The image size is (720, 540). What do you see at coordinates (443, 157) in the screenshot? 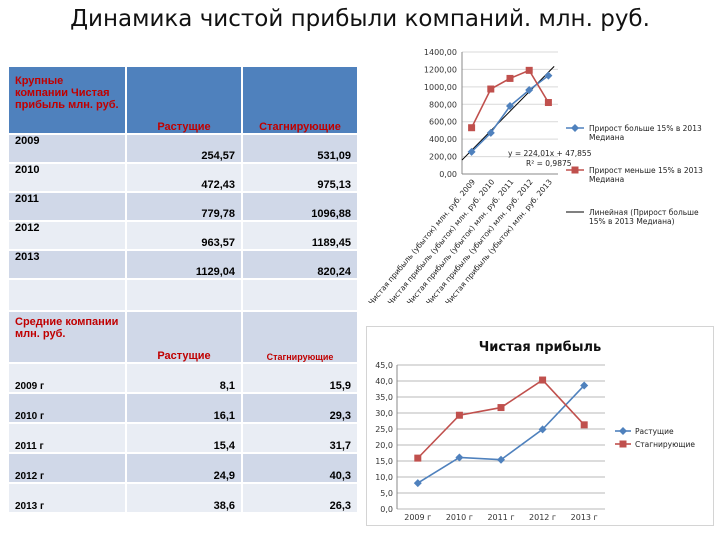
I see `y-tick-label: 200,00` at bounding box center [443, 157].